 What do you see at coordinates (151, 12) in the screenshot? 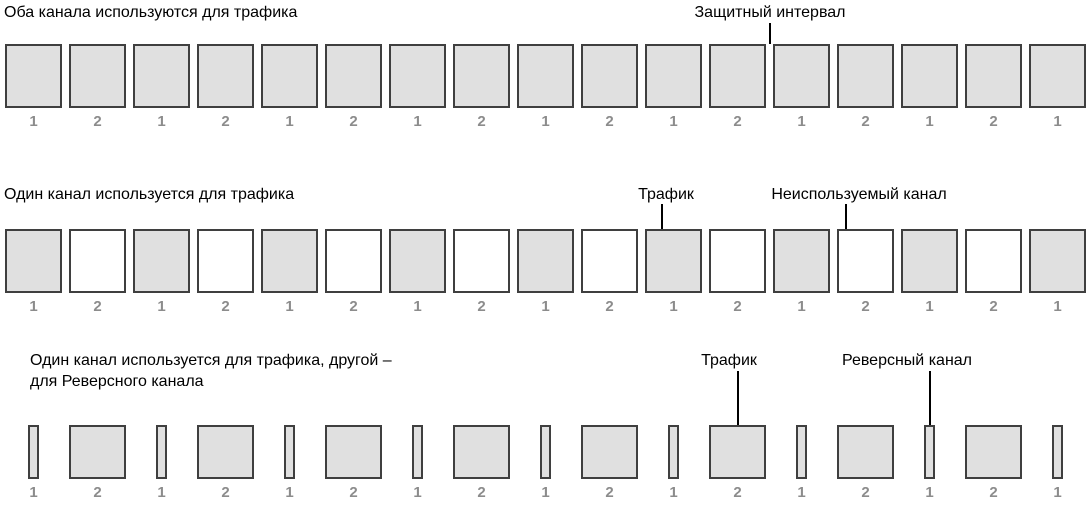
I see `row-title-both-channels: Оба канала используются для трафика` at bounding box center [151, 12].